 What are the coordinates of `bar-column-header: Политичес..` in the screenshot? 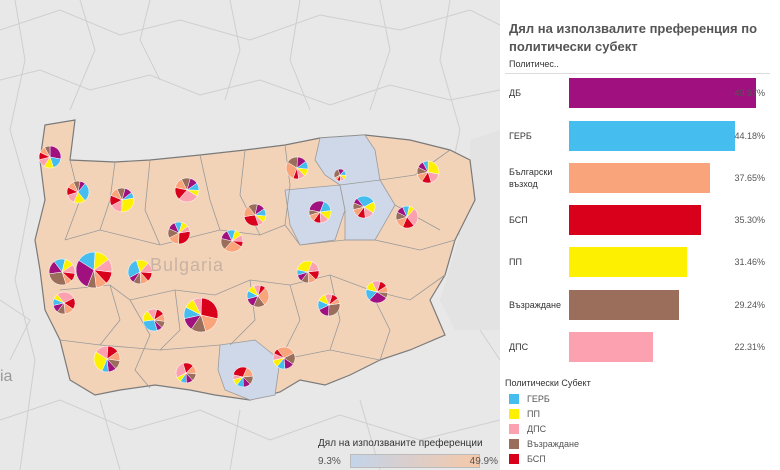 It's located at (534, 64).